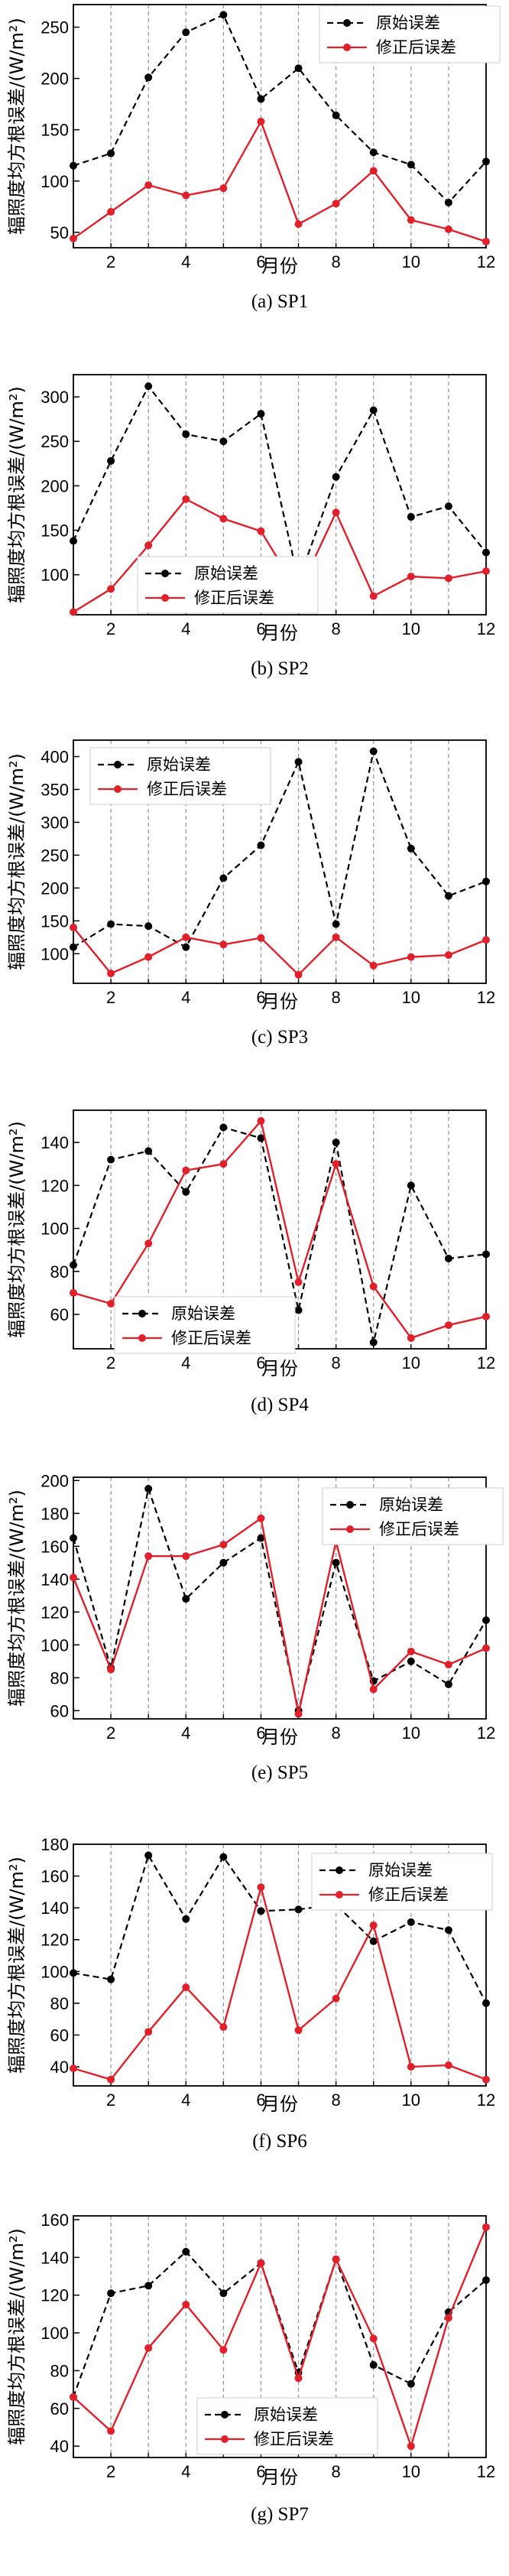 The height and width of the screenshot is (2576, 509). I want to click on legend-item-original-marker, so click(339, 1870).